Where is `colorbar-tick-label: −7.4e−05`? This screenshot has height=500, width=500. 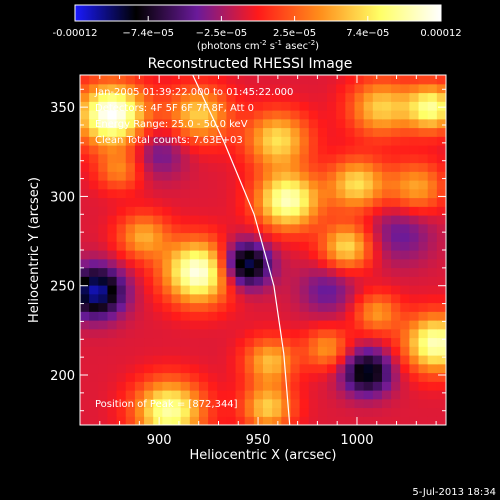
colorbar-tick-label: −7.4e−05 is located at coordinates (148, 33).